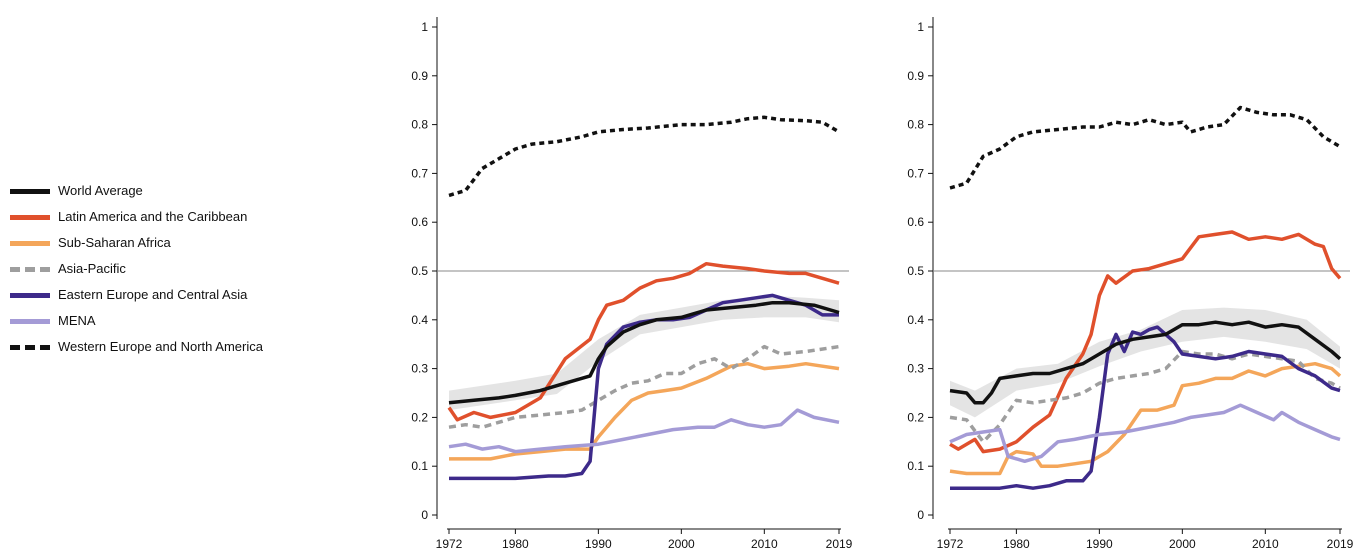 Image resolution: width=1370 pixels, height=554 pixels. I want to click on legend-item: Western Europe and North America, so click(136, 347).